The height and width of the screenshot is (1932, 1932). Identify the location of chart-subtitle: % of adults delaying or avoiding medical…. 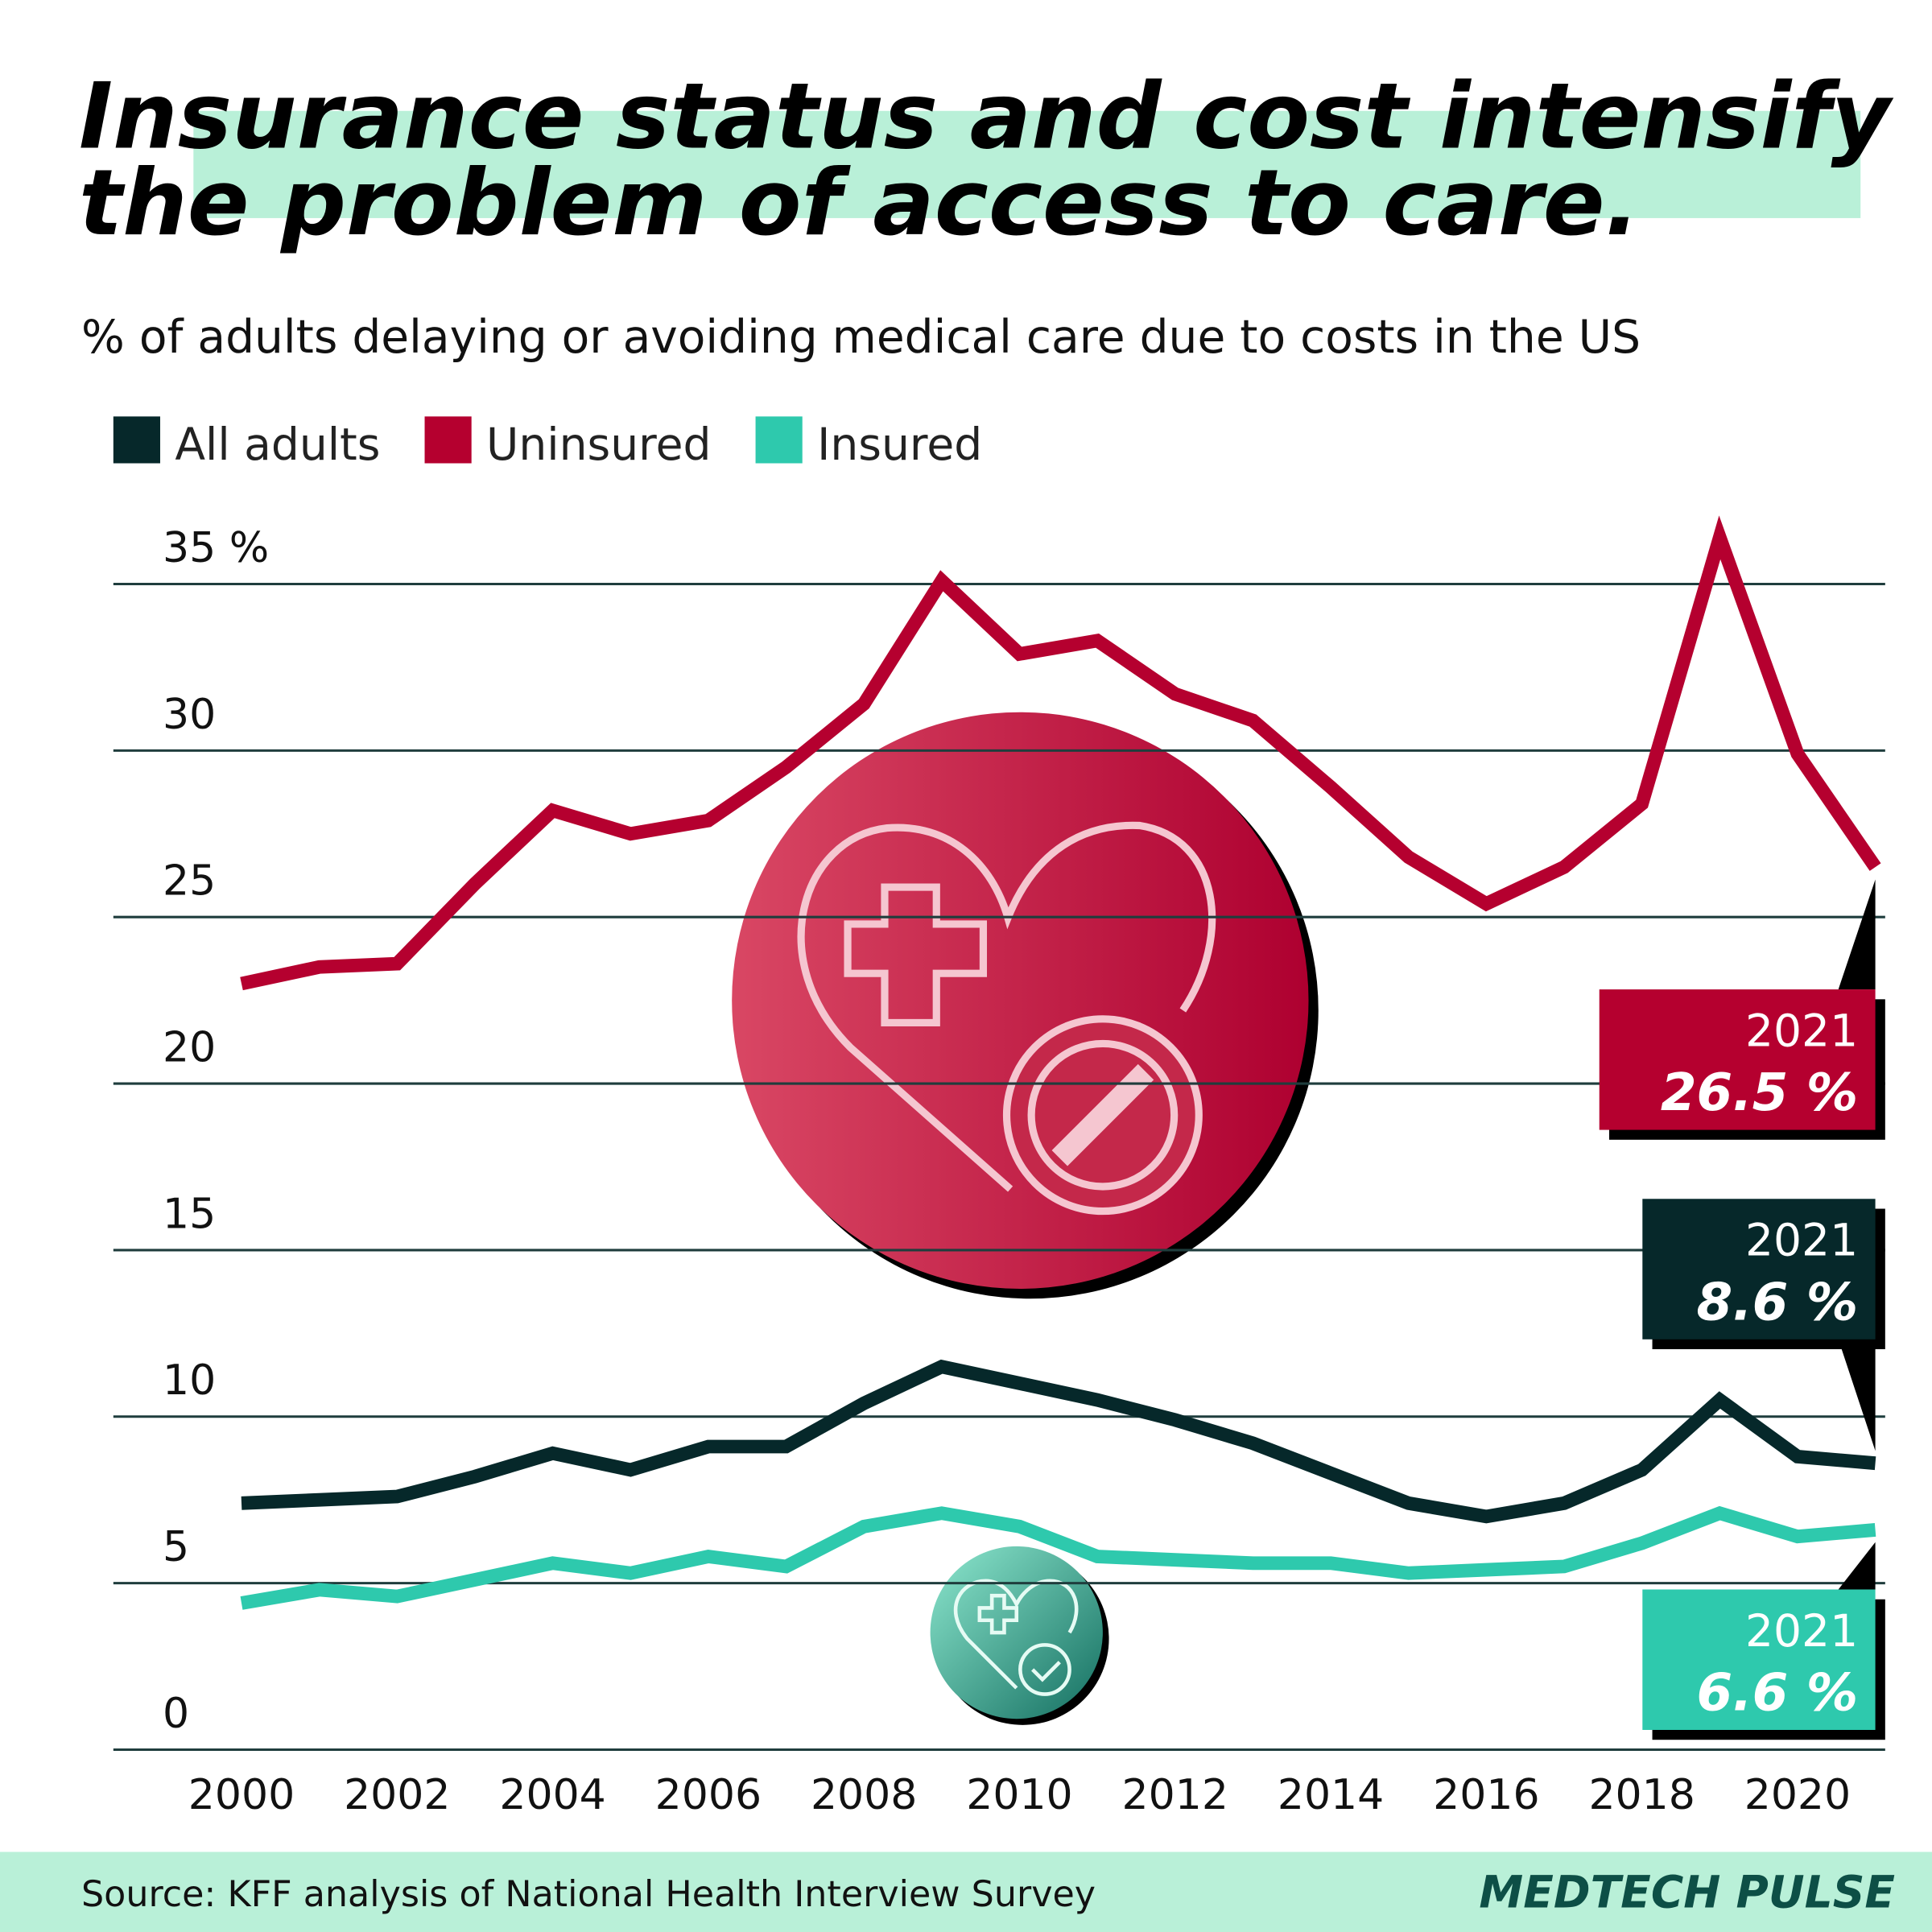
(861, 337).